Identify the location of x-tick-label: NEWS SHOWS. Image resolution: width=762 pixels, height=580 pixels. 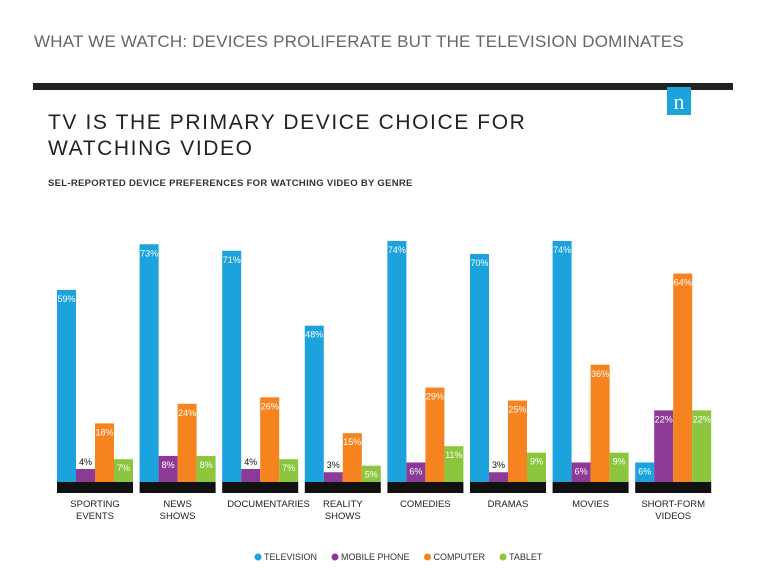
(177, 510).